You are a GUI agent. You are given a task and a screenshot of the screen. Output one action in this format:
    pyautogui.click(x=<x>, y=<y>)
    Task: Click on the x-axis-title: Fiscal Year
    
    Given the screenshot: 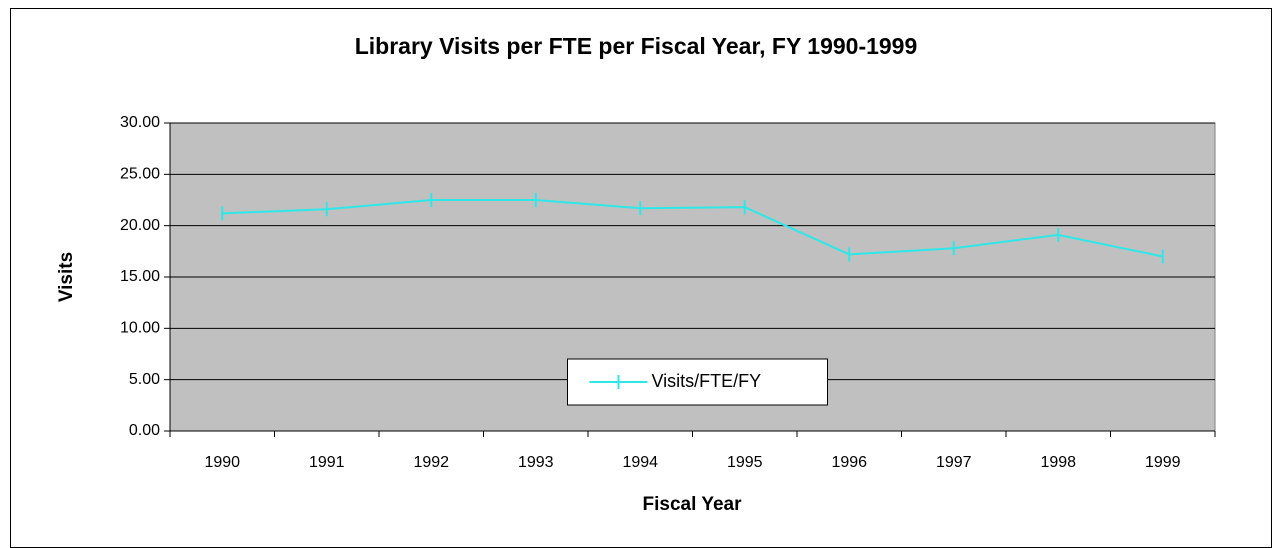 What is the action you would take?
    pyautogui.click(x=693, y=504)
    